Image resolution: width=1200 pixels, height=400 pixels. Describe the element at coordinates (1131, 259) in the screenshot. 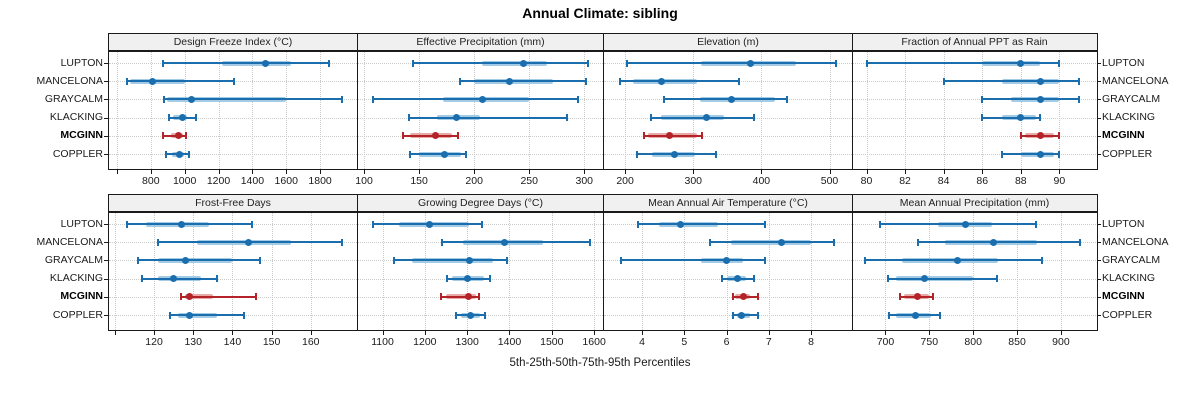

I see `site-label-right: GRAYCALM` at that location.